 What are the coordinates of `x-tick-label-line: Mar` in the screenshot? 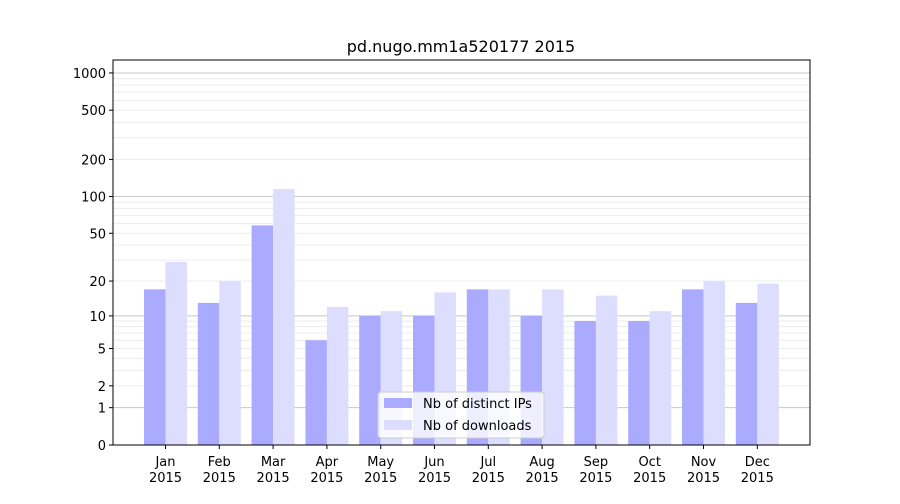 It's located at (273, 462).